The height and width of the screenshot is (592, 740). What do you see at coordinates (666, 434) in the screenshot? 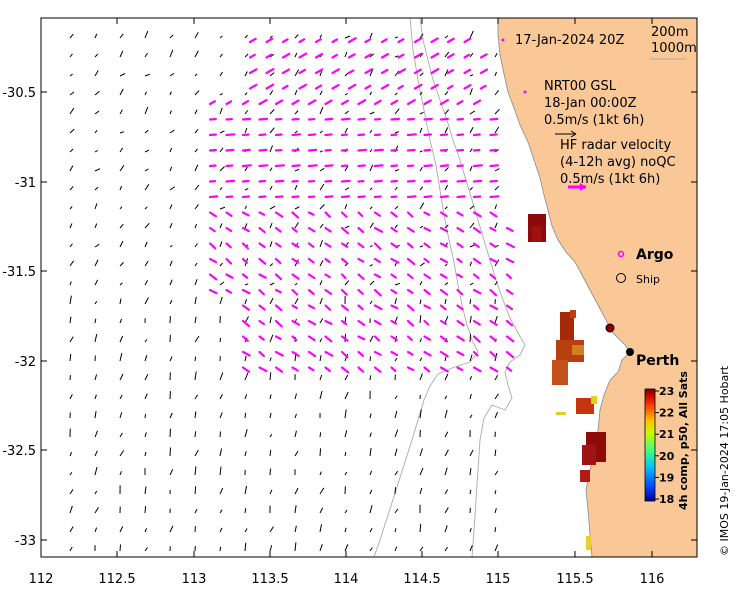
I see `colorbar-tick-label: 21` at bounding box center [666, 434].